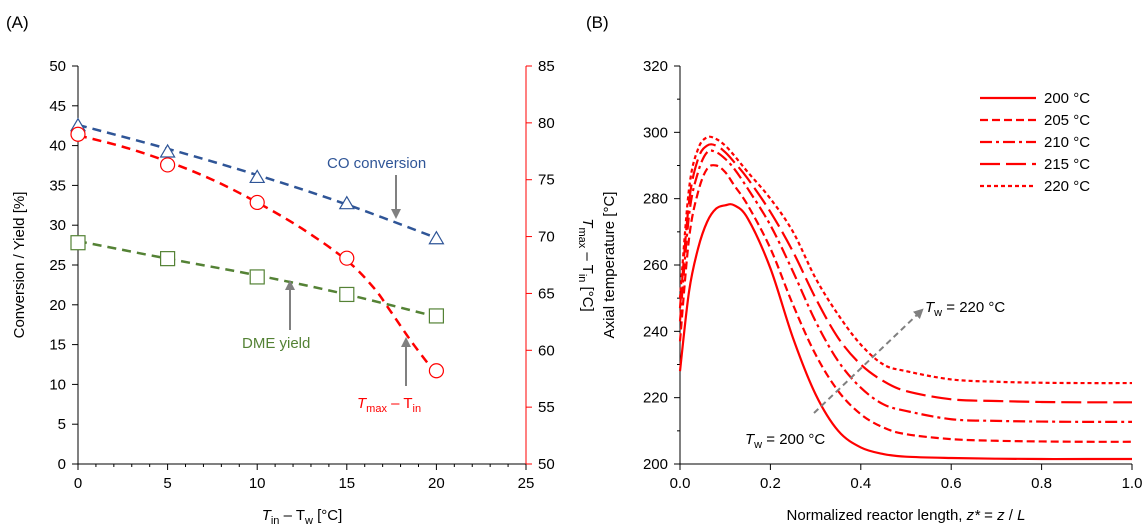  Describe the element at coordinates (62, 424) in the screenshot. I see `chart-a-y-left-tick-label: 5` at that location.